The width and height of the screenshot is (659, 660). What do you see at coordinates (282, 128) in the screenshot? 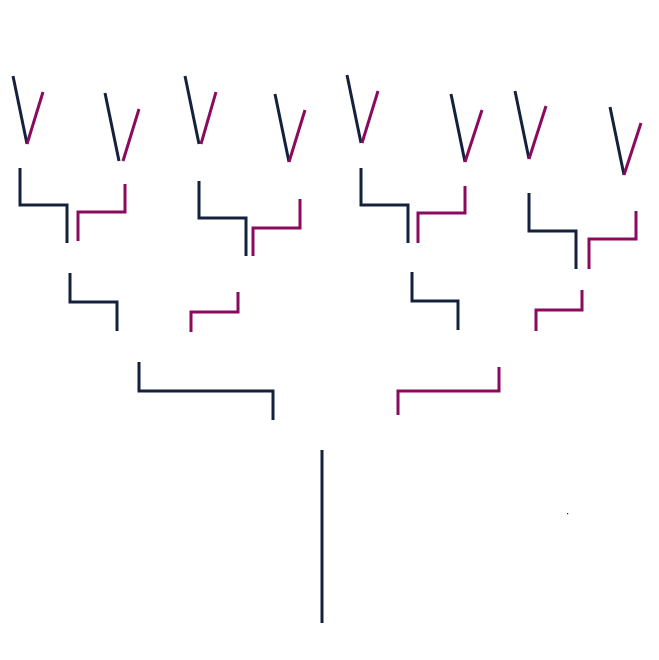
I see `leaf-v-4-left` at bounding box center [282, 128].